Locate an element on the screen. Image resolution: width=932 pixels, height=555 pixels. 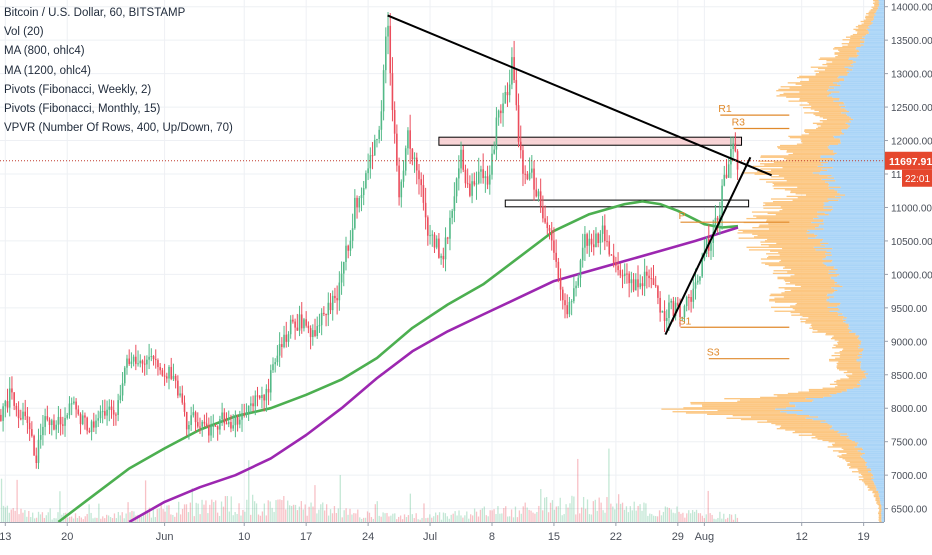
indicator-volume: Vol (20) is located at coordinates (24, 32).